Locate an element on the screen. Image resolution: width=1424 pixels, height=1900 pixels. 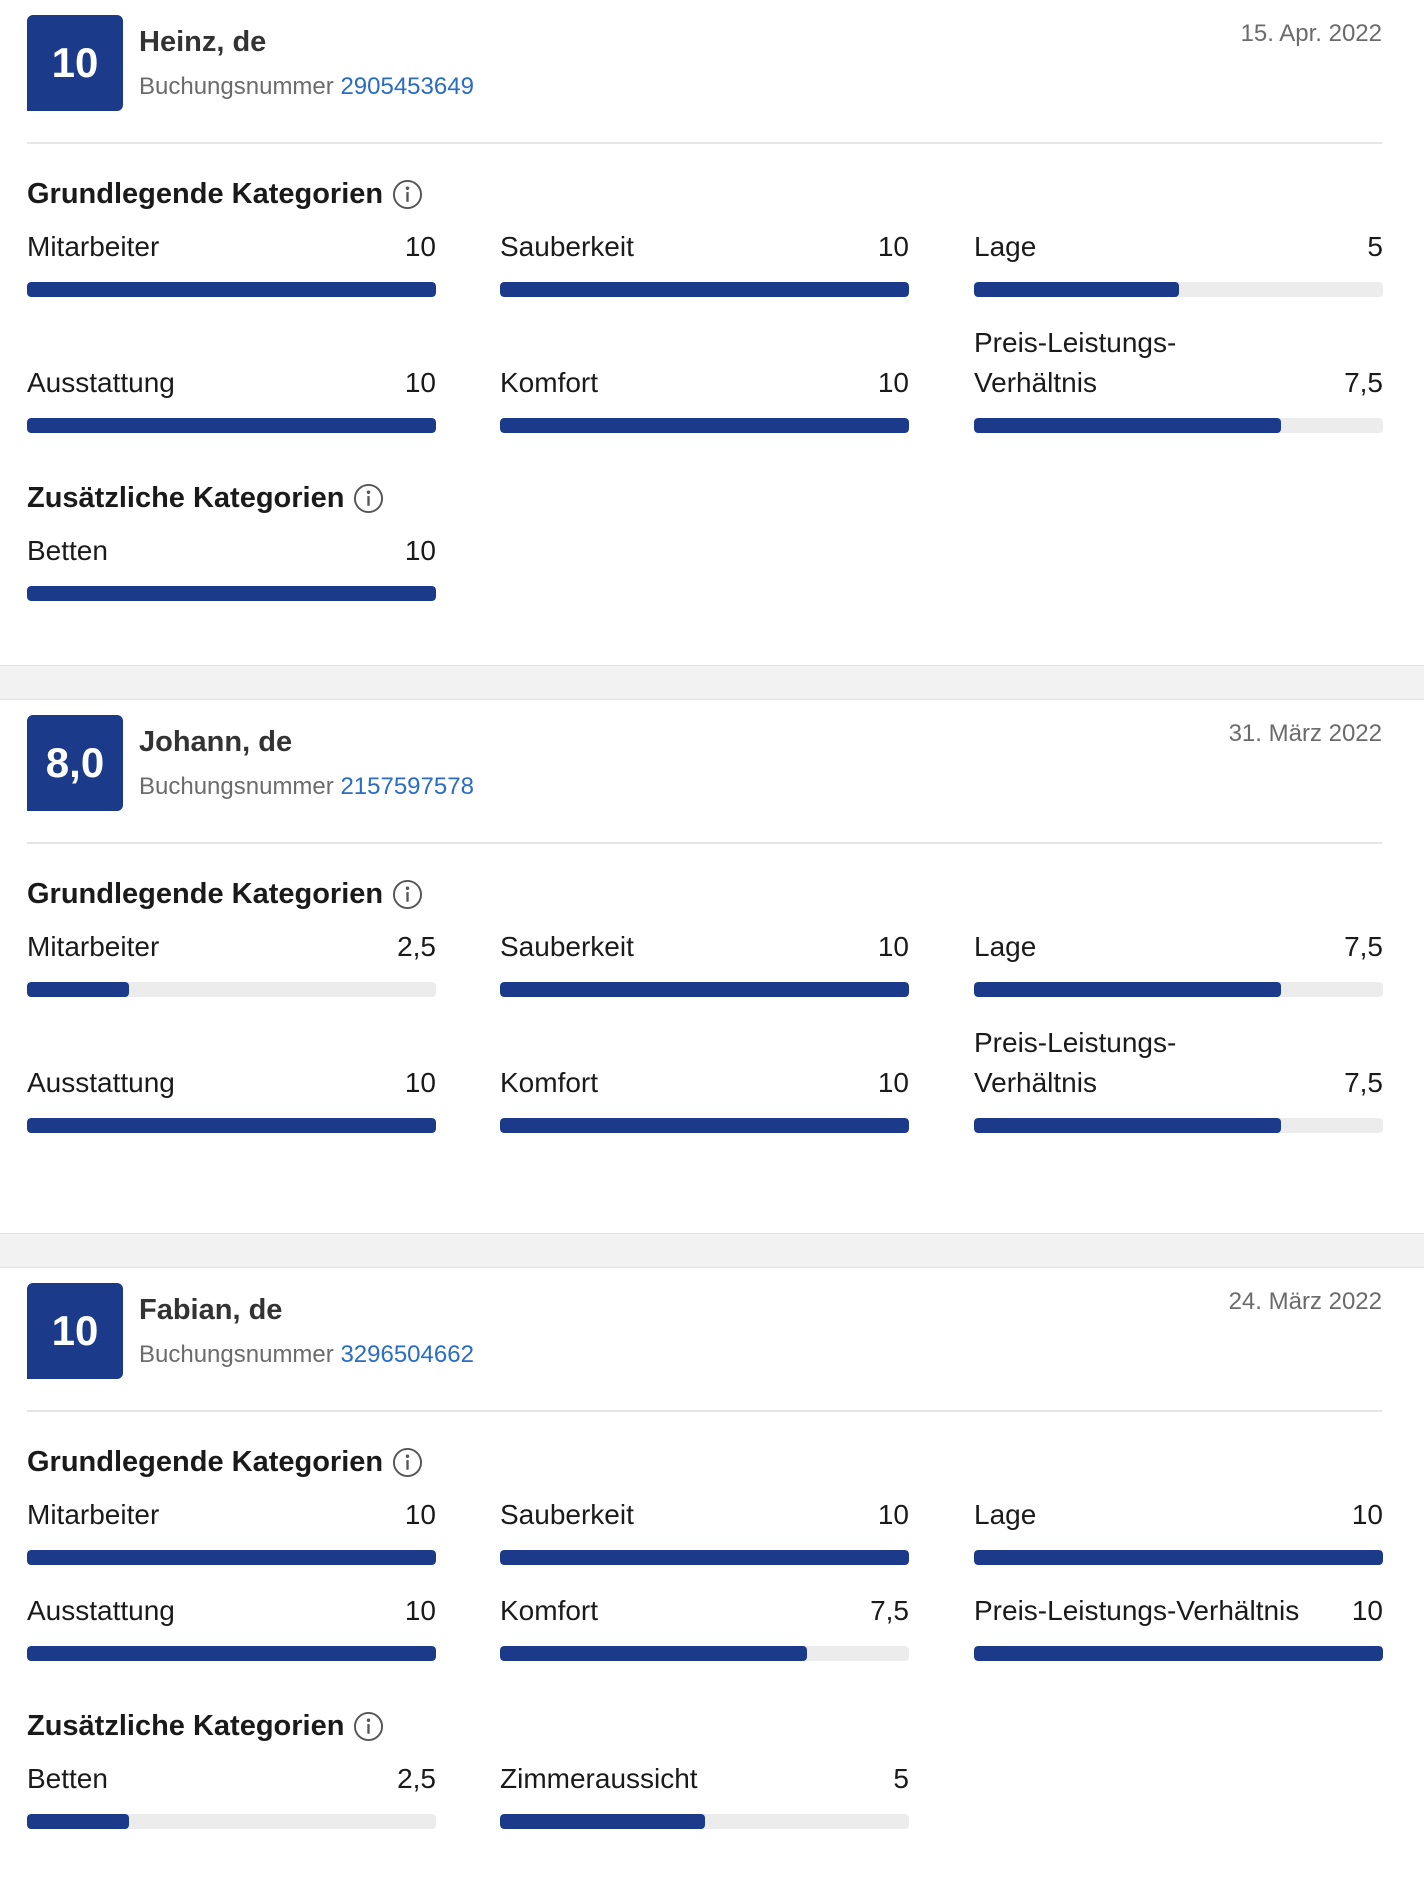
metric-label: Zimmeraussicht is located at coordinates (599, 1778).